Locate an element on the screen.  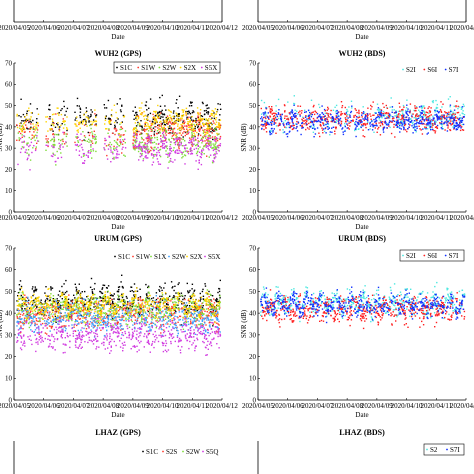
y-axis-label: SNR (dB) is located at coordinates (244, 137).